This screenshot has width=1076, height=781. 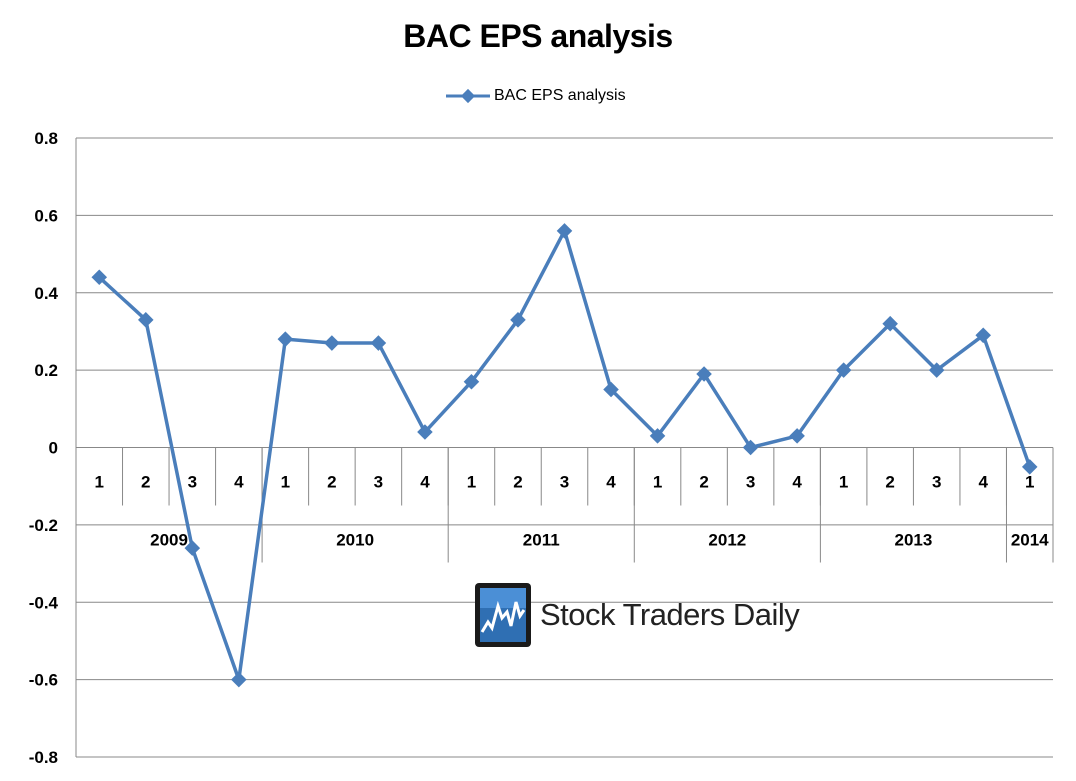 What do you see at coordinates (46, 293) in the screenshot?
I see `y-tick-label: 0.4` at bounding box center [46, 293].